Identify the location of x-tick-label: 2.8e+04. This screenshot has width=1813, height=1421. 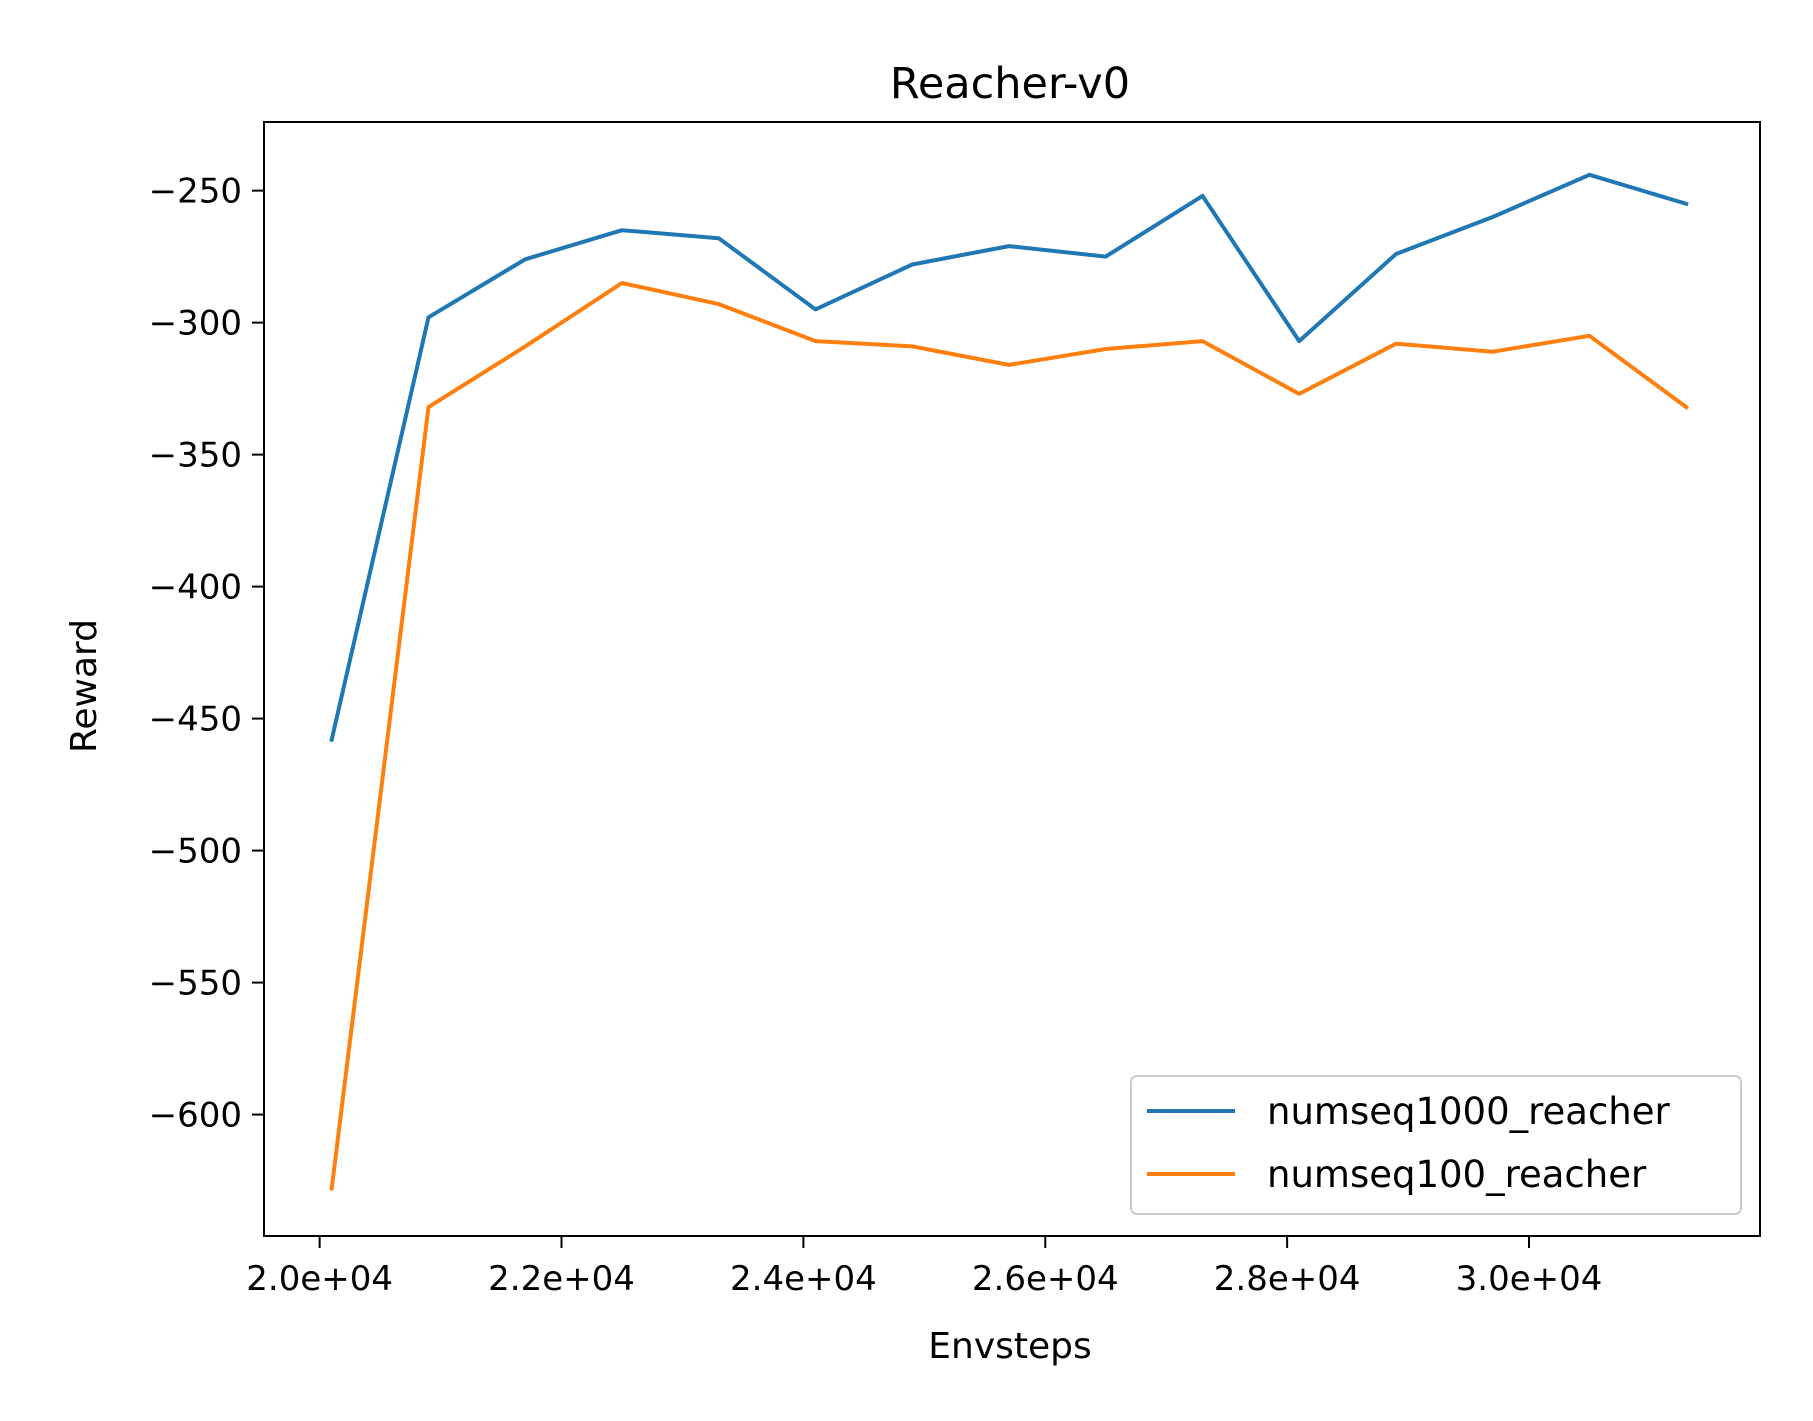
(1287, 1279).